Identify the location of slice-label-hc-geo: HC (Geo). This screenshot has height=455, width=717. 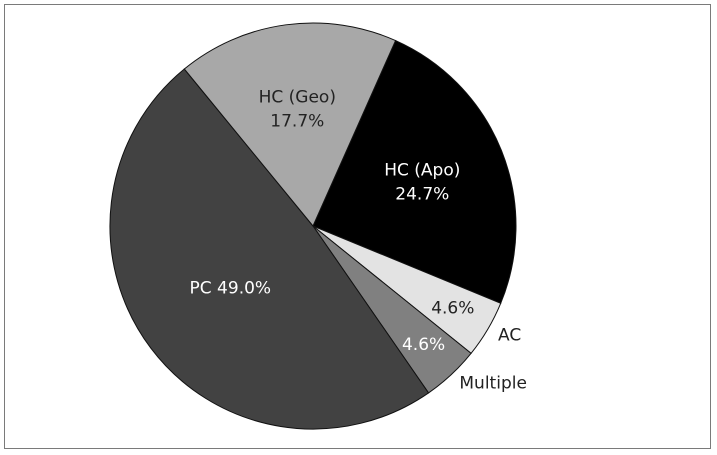
(297, 97).